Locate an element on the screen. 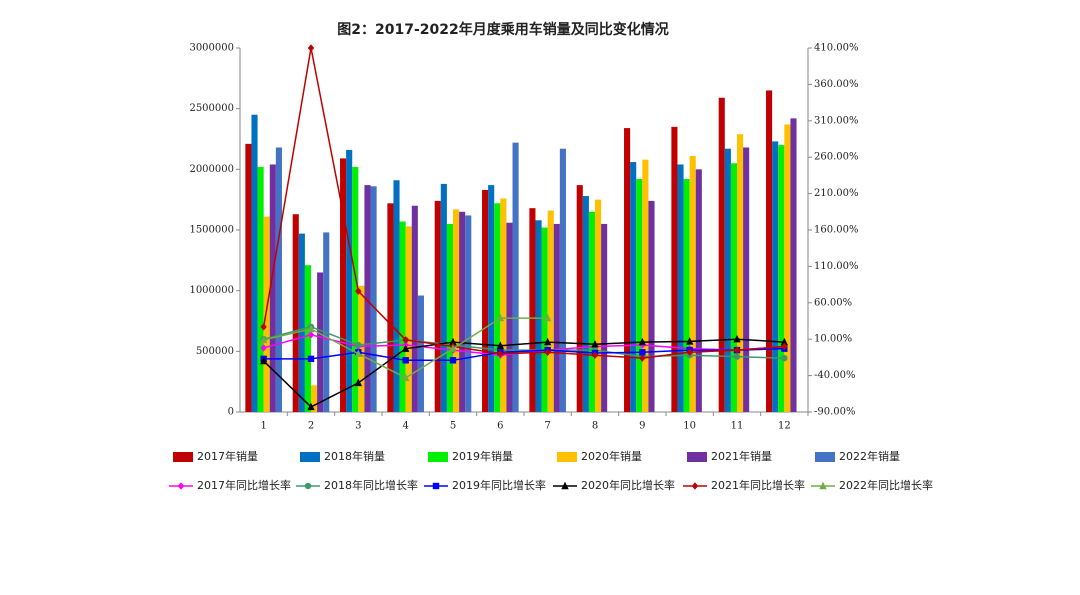 The height and width of the screenshot is (595, 1080). x-tick-label: 7 is located at coordinates (547, 426).